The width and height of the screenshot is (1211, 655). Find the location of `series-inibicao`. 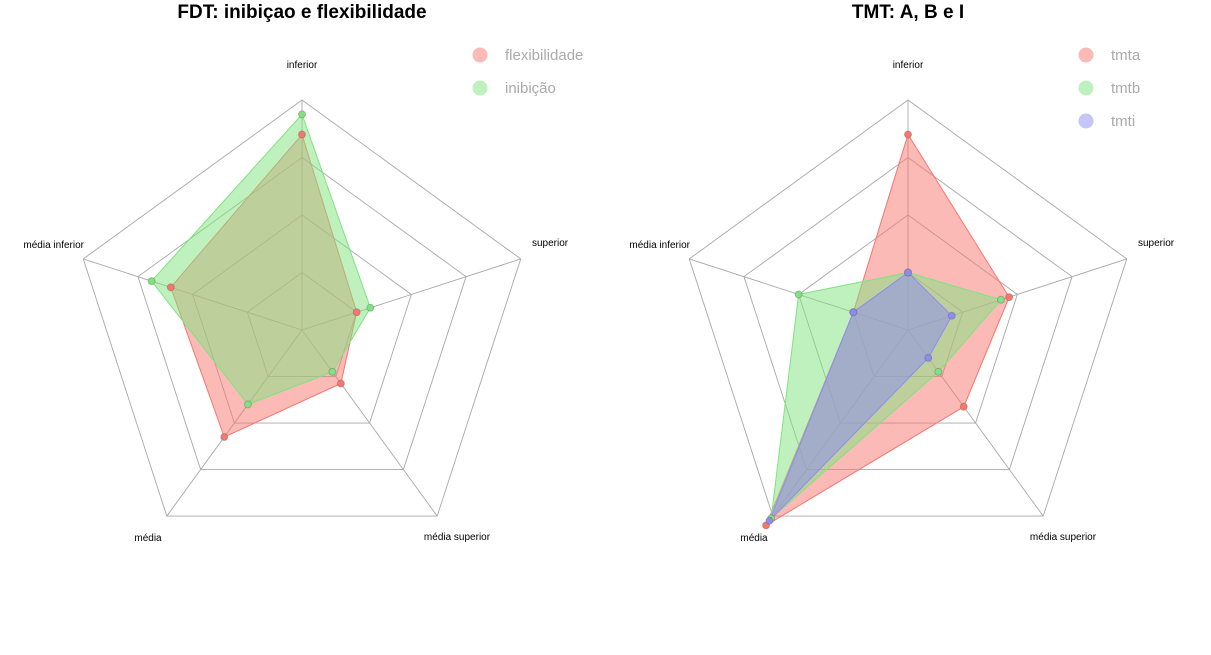

series-inibicao is located at coordinates (260, 259).